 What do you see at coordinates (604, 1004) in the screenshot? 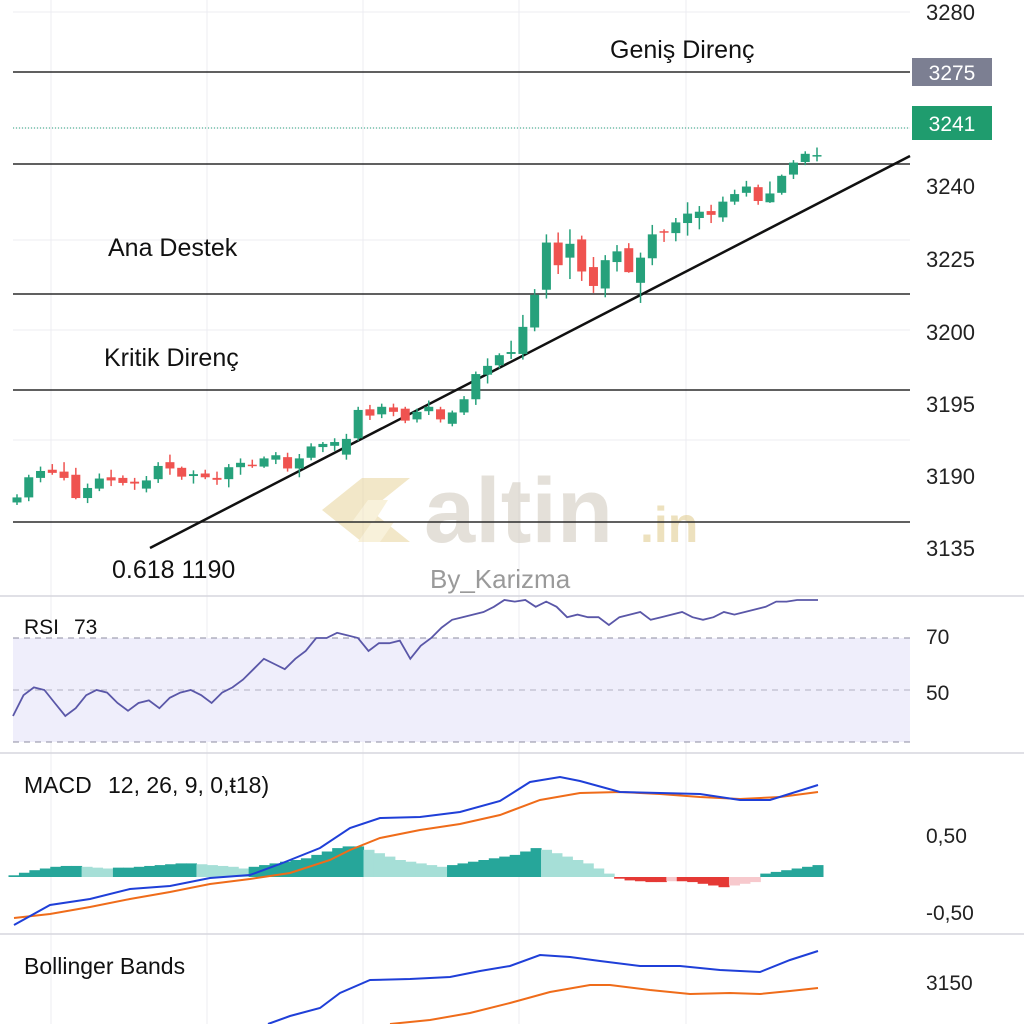
I see `bollinger-middle-band` at bounding box center [604, 1004].